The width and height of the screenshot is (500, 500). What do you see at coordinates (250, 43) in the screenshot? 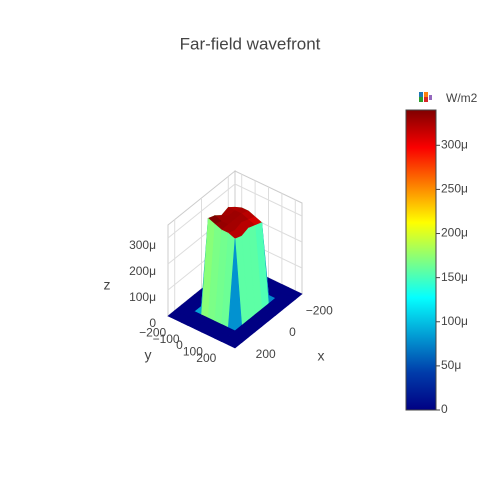
I see `chart-title: Far-field wavefront` at bounding box center [250, 43].